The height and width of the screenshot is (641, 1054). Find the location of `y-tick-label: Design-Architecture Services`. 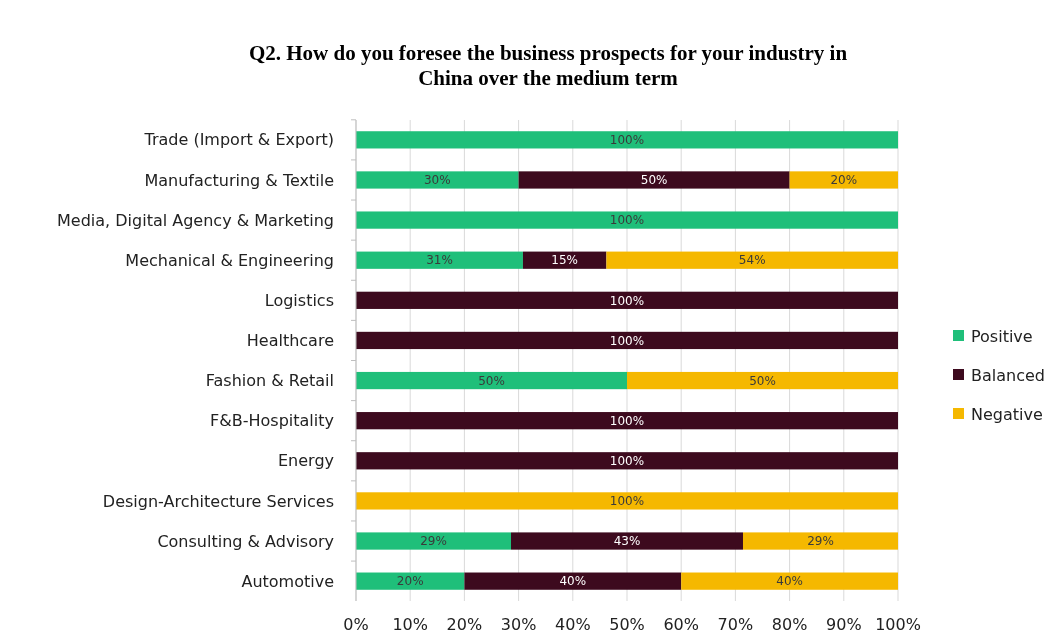

y-tick-label: Design-Architecture Services is located at coordinates (218, 501).